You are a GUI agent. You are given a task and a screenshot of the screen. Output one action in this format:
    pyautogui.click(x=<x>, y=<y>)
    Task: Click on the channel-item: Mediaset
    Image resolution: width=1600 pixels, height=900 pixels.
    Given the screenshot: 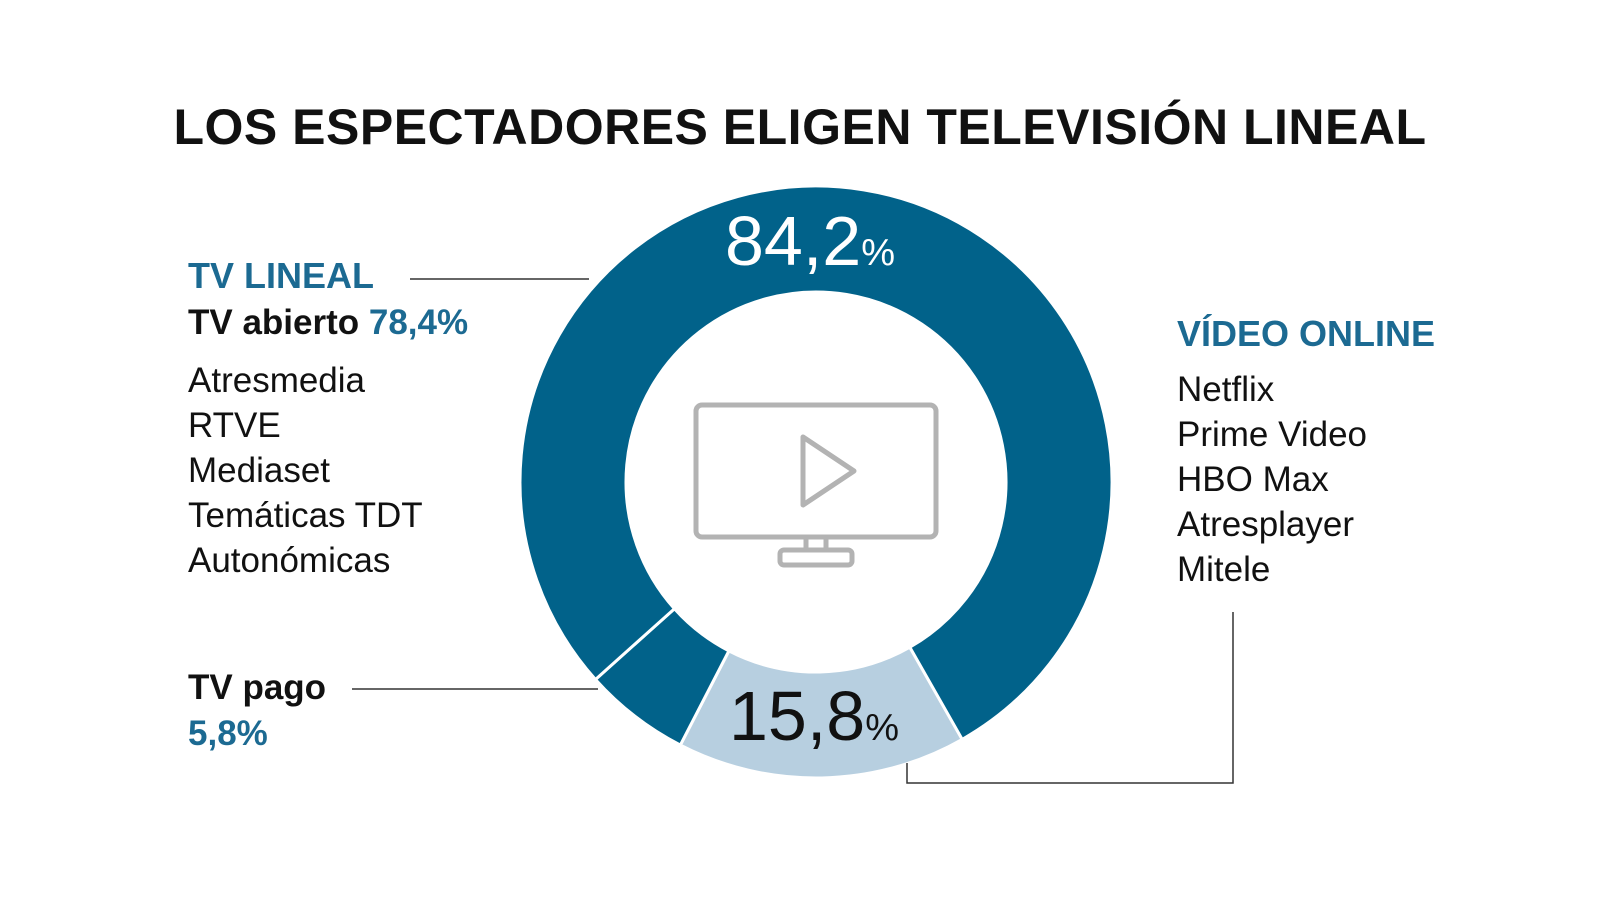 What is the action you would take?
    pyautogui.click(x=259, y=470)
    